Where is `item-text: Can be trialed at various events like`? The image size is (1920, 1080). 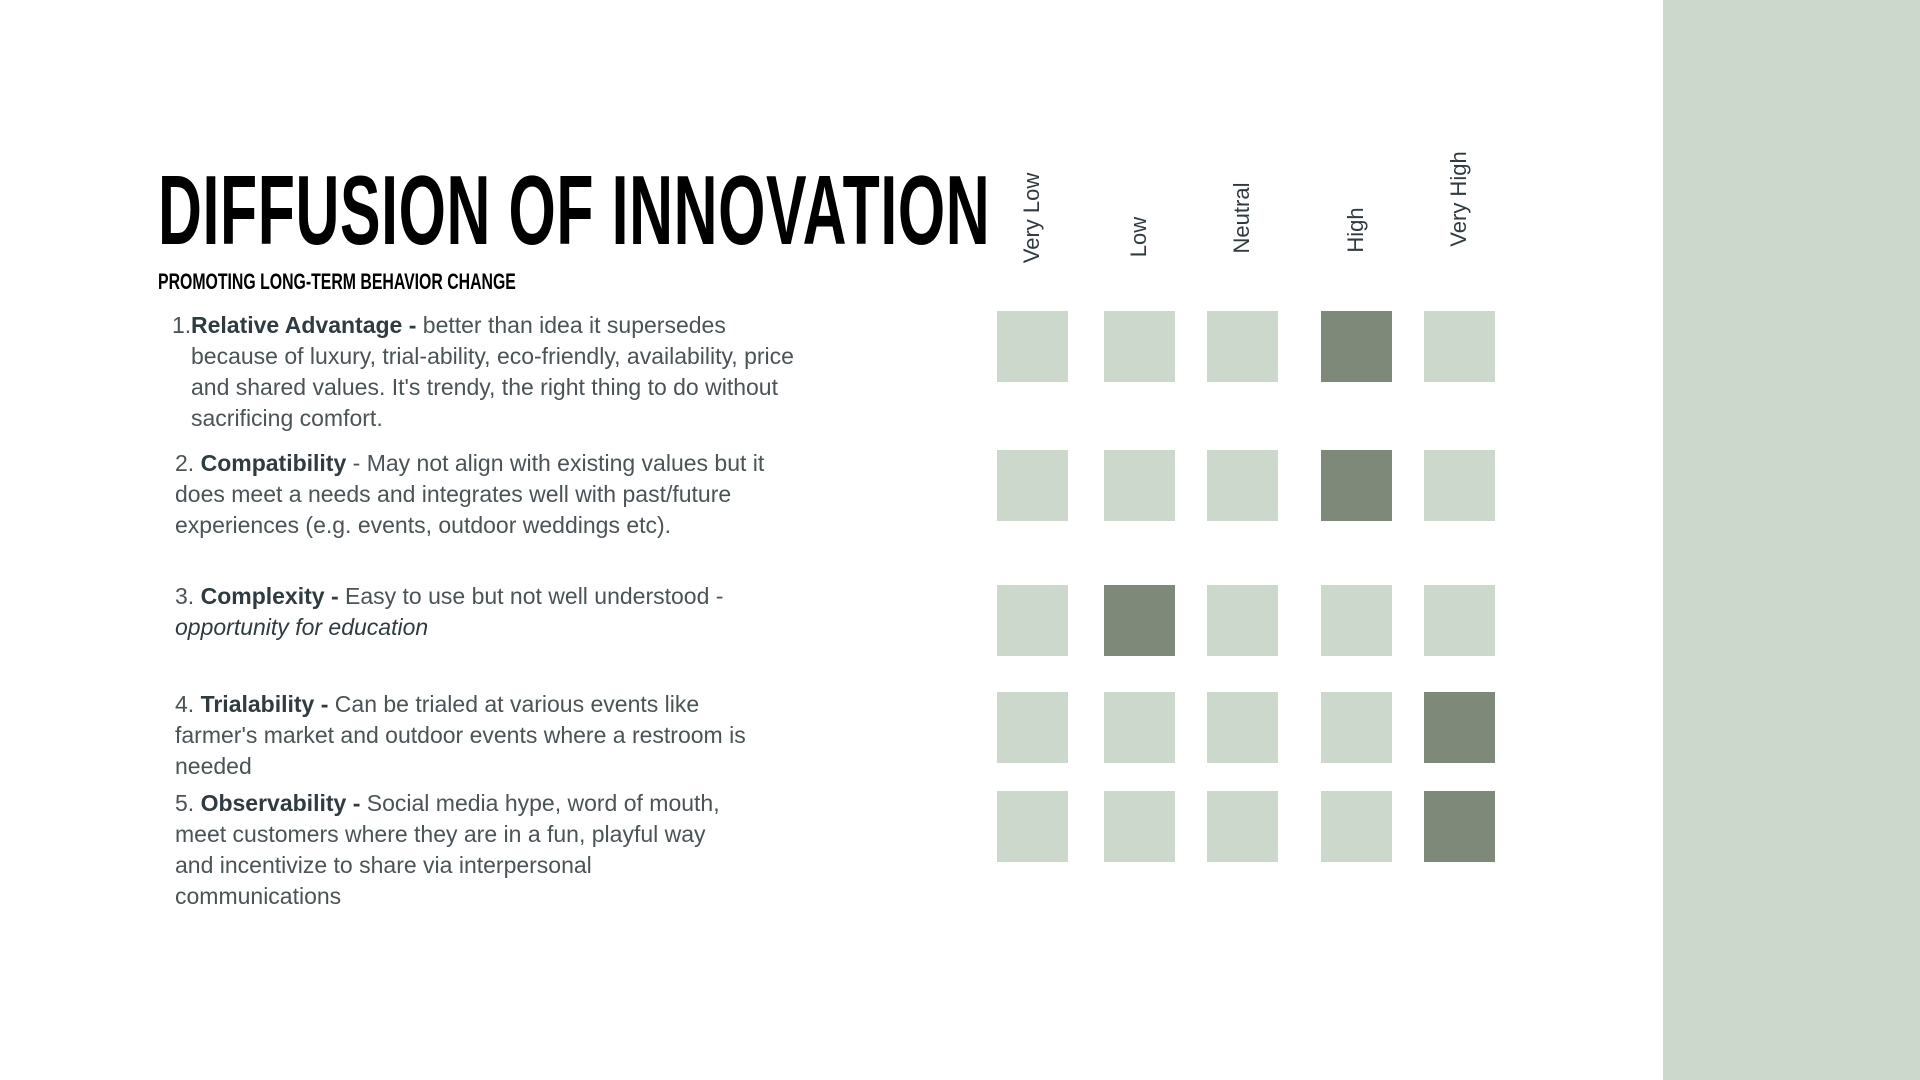
item-text: Can be trialed at various events like is located at coordinates (517, 704).